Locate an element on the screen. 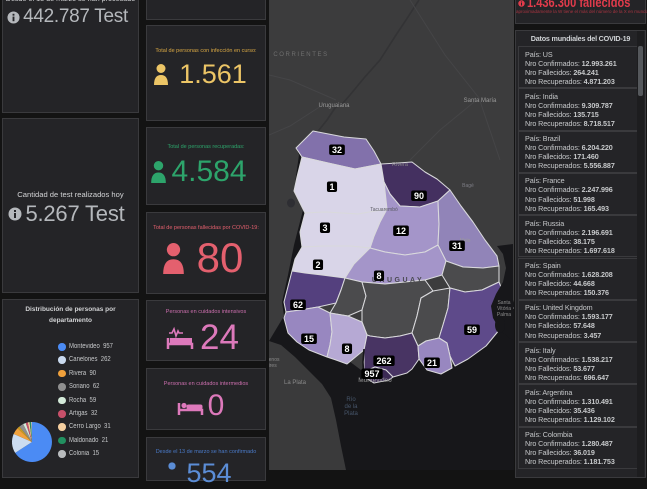  svg-text: Santa is located at coordinates (503, 303).